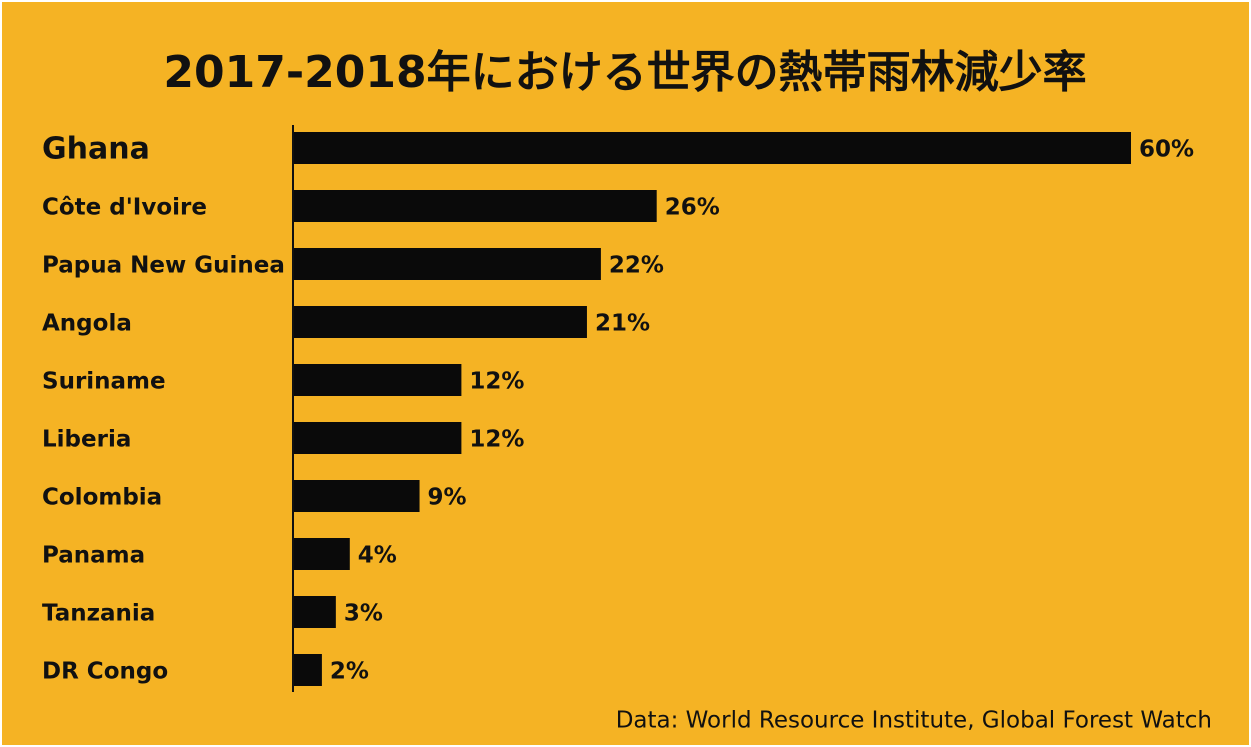  What do you see at coordinates (124, 208) in the screenshot?
I see `category-label: Côte d'Ivoire` at bounding box center [124, 208].